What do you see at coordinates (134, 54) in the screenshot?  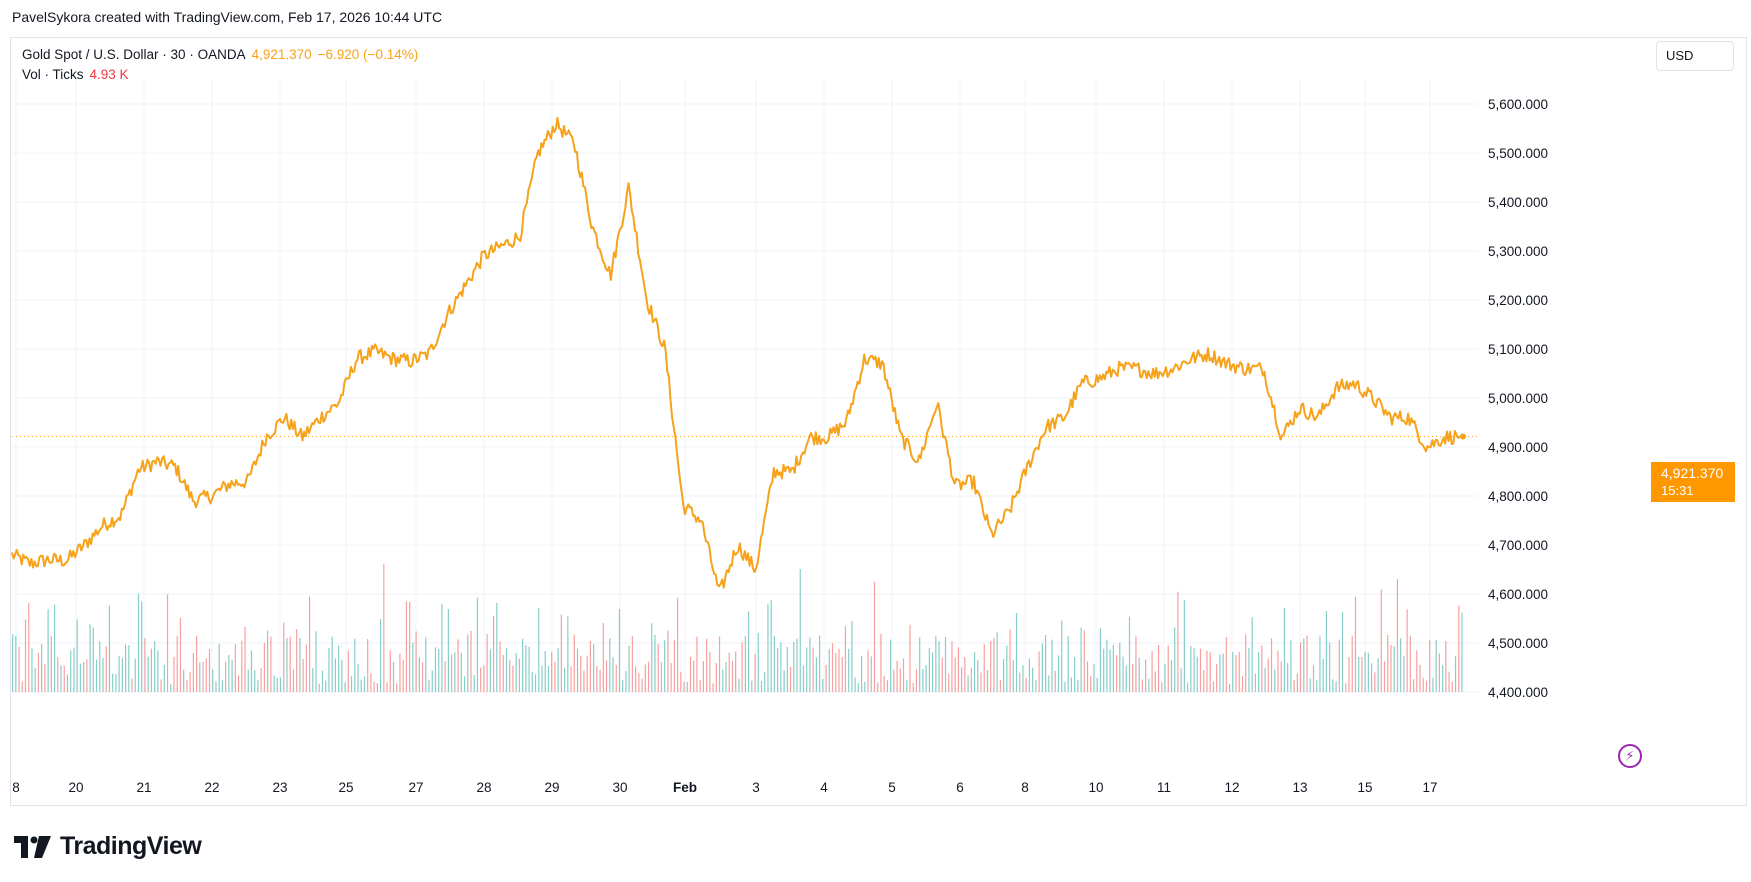 I see `symbol-description: Gold Spot / U.S. Dollar · 30 · OANDA` at bounding box center [134, 54].